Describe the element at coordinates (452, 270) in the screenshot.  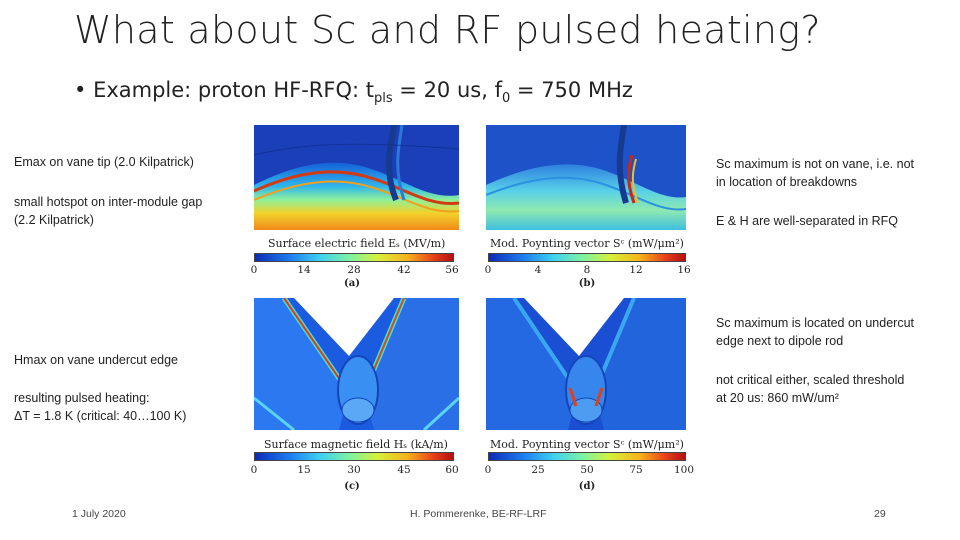
I see `panel-a-tick: 56` at that location.